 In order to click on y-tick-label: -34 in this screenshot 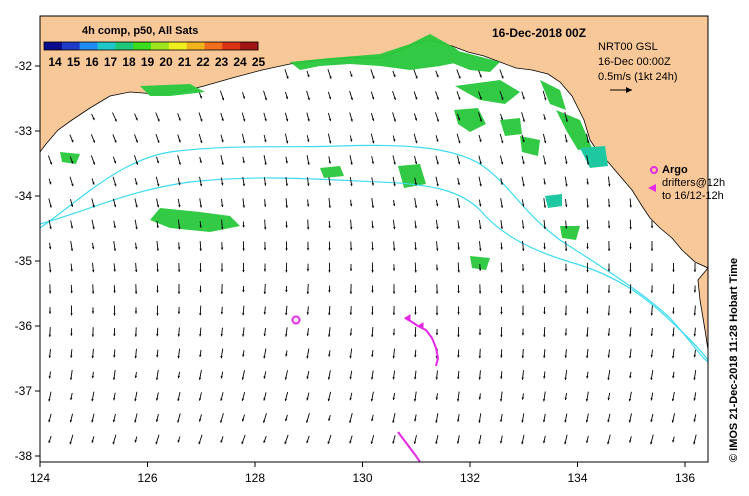, I will do `click(24, 196)`.